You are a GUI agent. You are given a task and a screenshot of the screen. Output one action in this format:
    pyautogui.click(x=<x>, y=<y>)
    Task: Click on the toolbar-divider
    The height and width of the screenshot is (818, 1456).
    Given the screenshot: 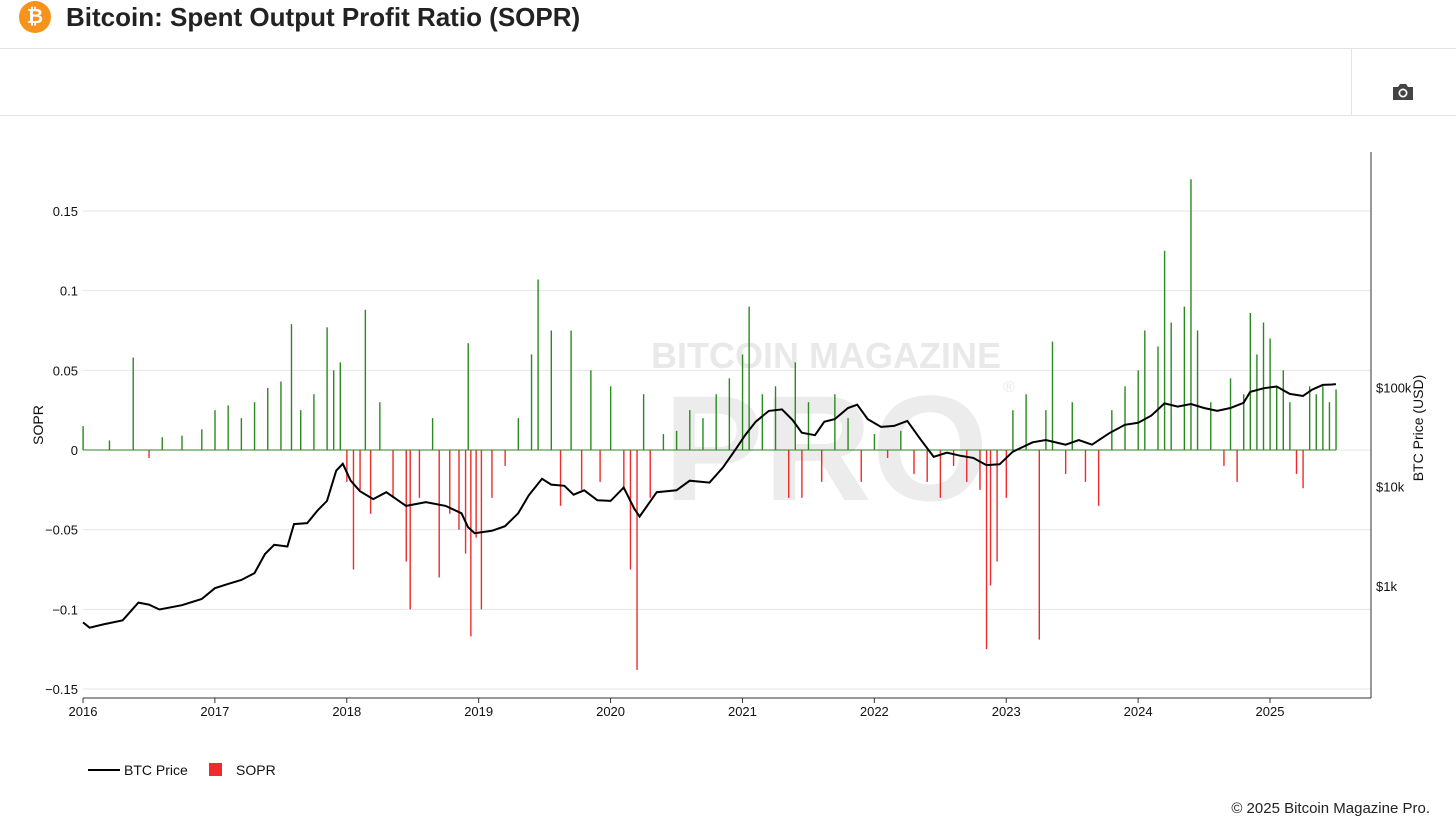 What is the action you would take?
    pyautogui.click(x=1351, y=82)
    